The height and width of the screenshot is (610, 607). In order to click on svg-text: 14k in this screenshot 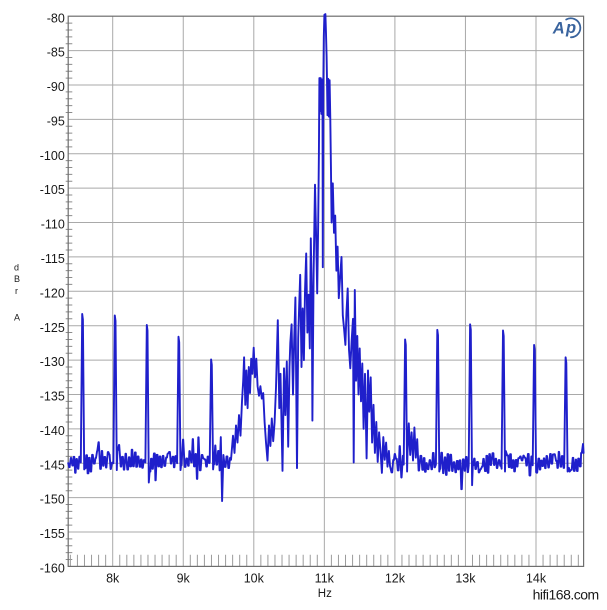, I will do `click(536, 578)`.